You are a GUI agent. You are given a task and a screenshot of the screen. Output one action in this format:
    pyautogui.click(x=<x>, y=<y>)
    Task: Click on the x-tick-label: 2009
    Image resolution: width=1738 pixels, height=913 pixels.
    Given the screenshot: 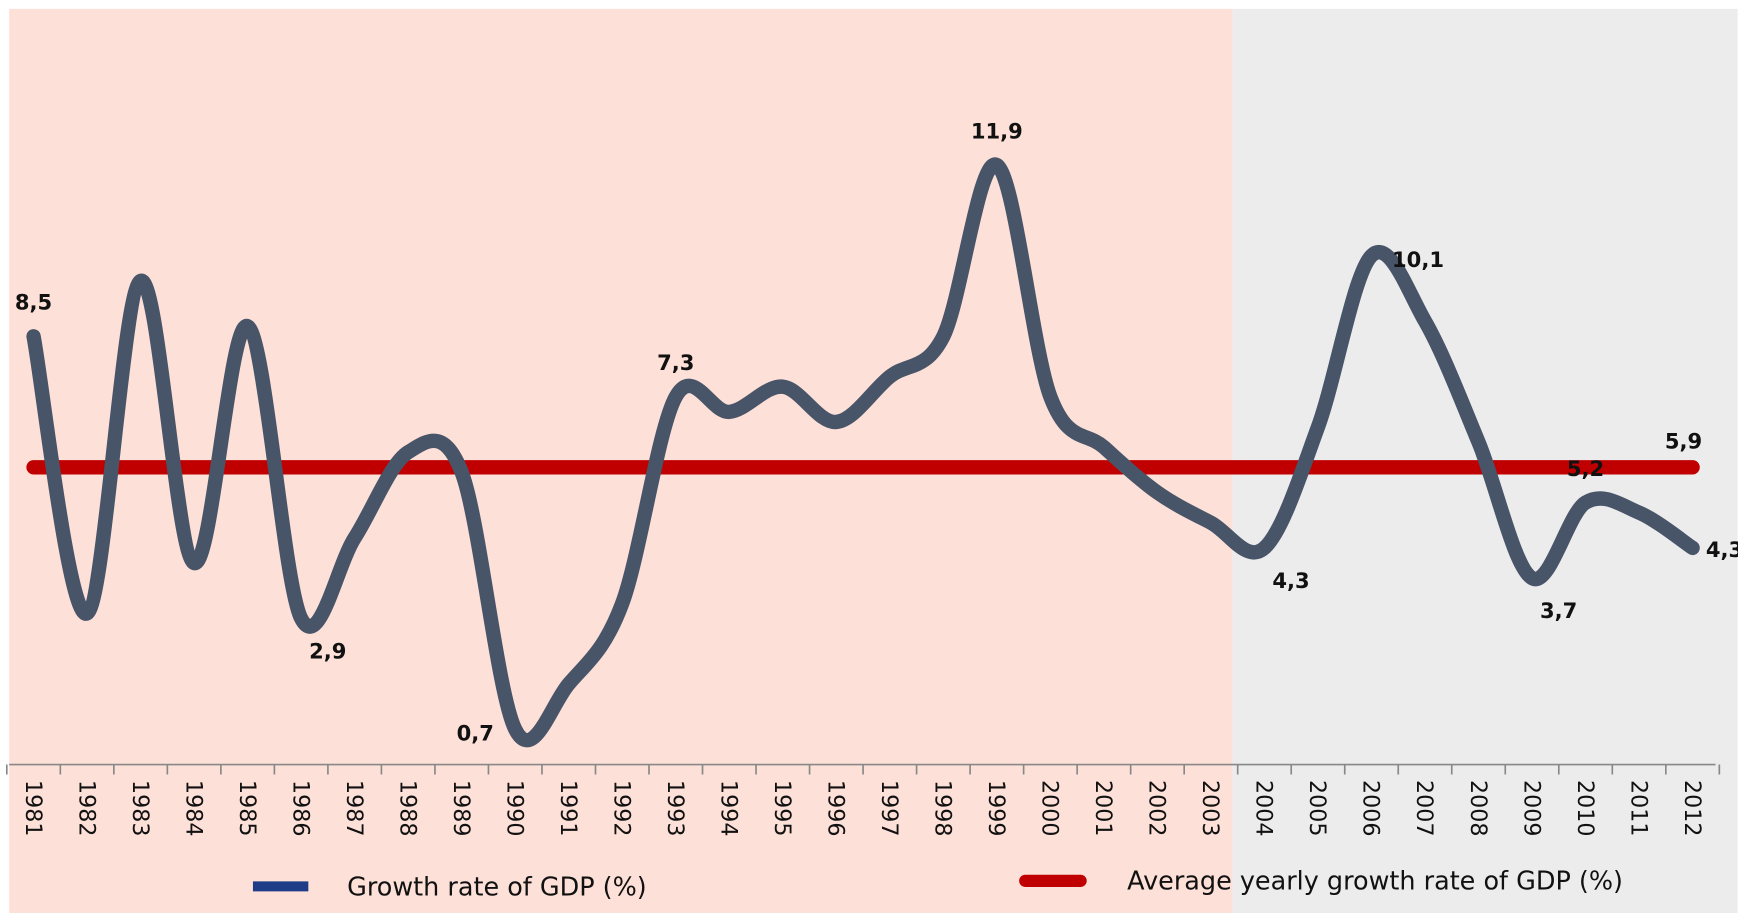 What is the action you would take?
    pyautogui.click(x=1531, y=808)
    